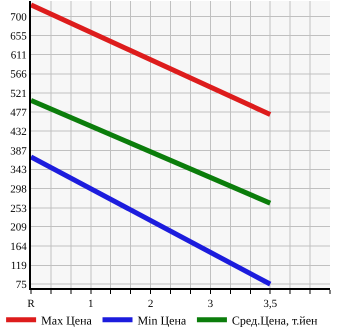 The image size is (345, 335). Describe the element at coordinates (211, 304) in the screenshot. I see `x-tick-label: 3` at that location.